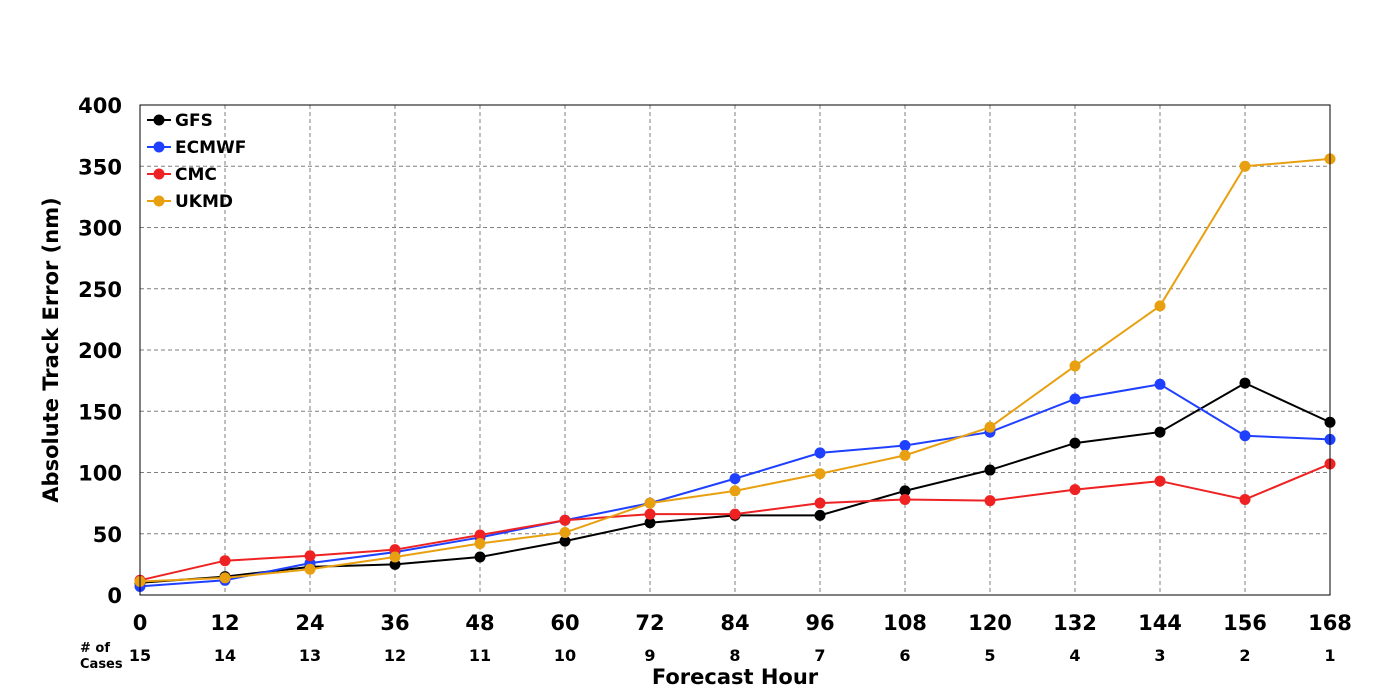 The height and width of the screenshot is (700, 1400). I want to click on x-tick-label: 108, so click(905, 623).